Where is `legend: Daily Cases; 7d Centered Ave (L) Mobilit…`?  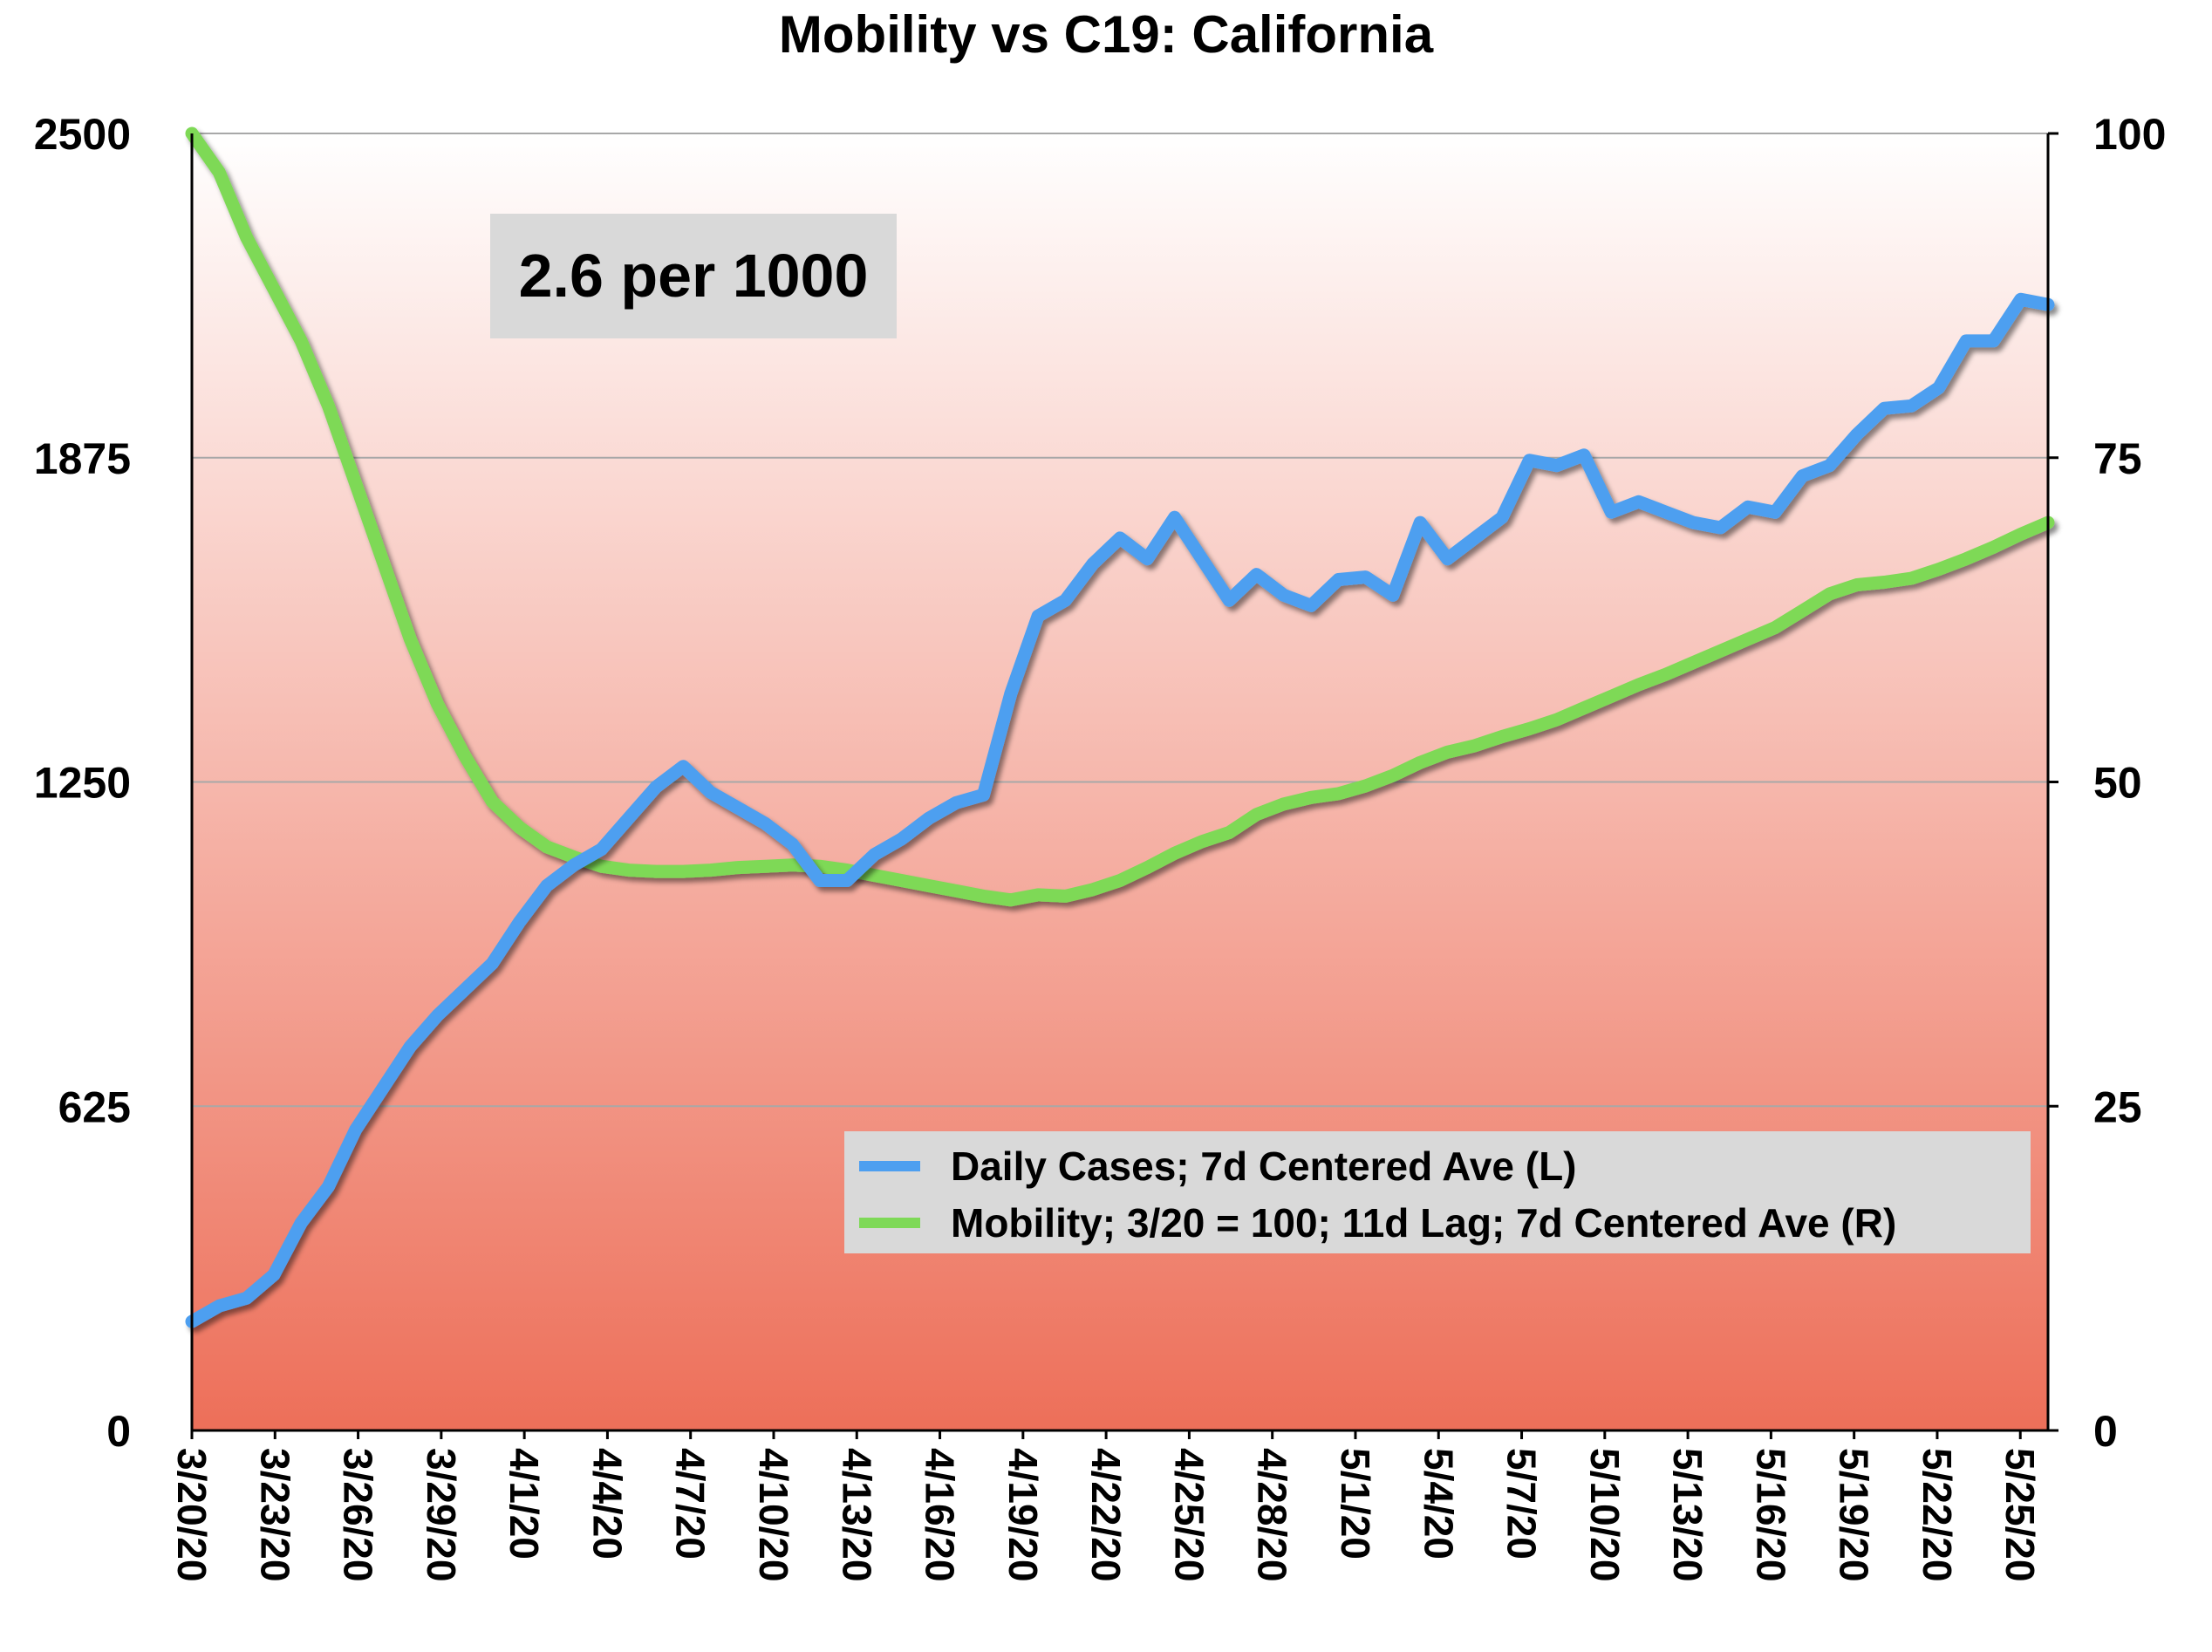
legend: Daily Cases; 7d Centered Ave (L) Mobilit… is located at coordinates (1438, 1192).